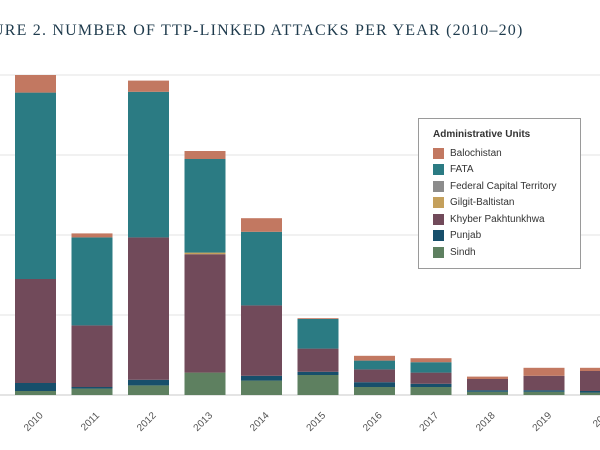 This screenshot has width=600, height=450. Describe the element at coordinates (482, 203) in the screenshot. I see `legend-label: Gilgit-Baltistan` at that location.